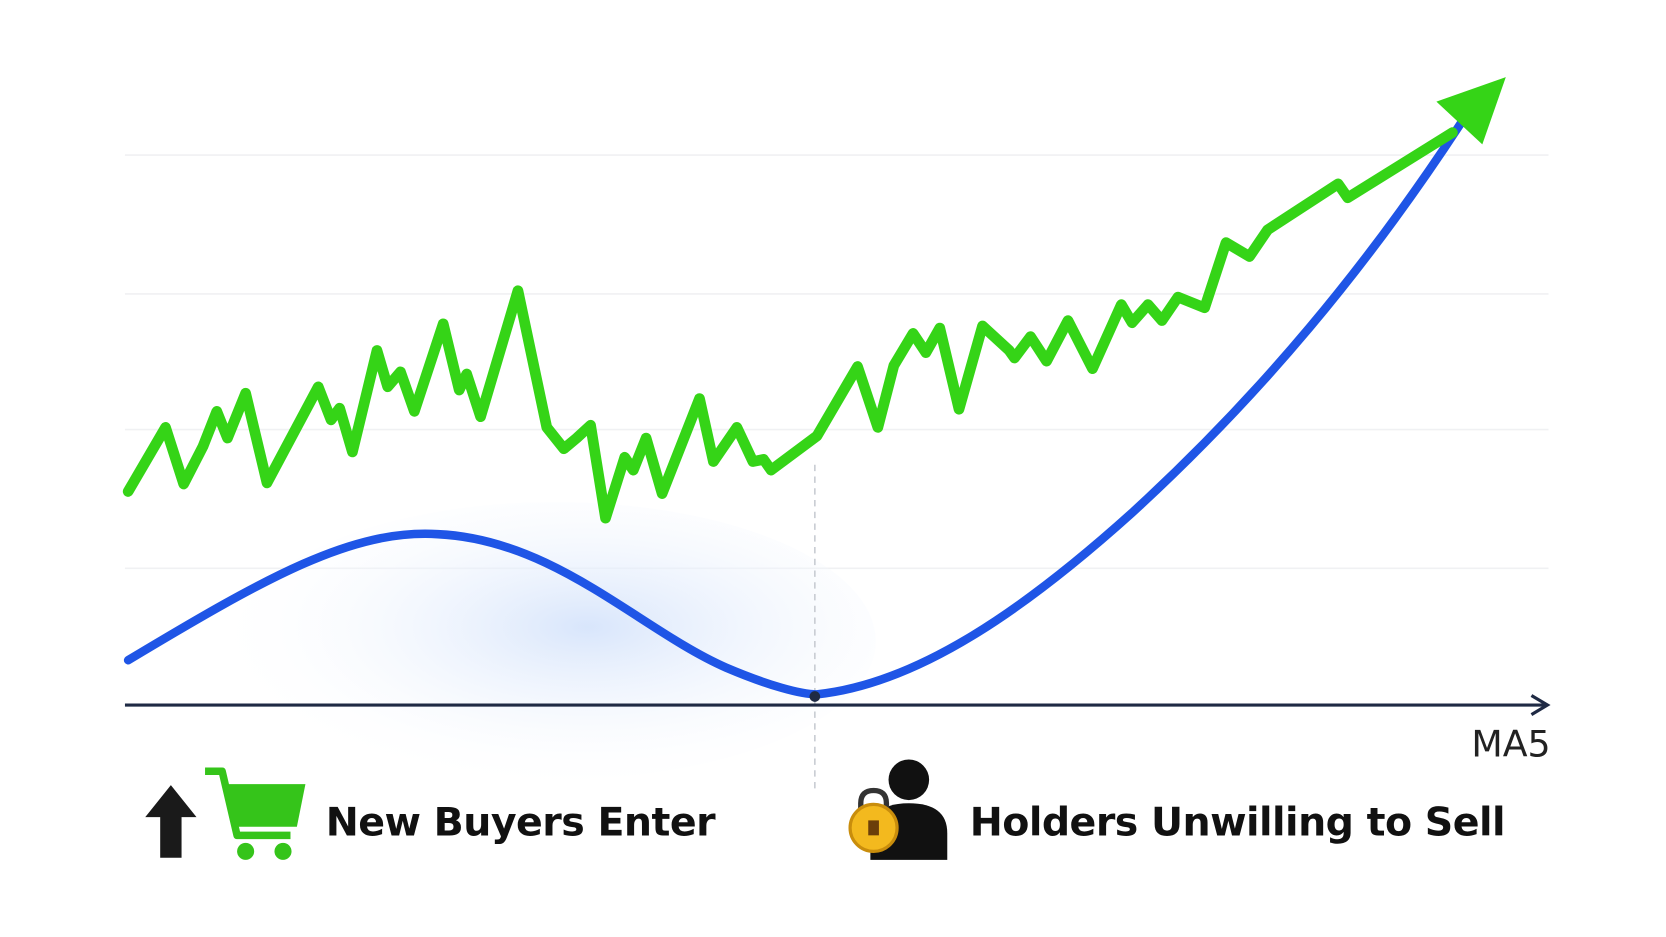  What do you see at coordinates (1237, 822) in the screenshot?
I see `holders-caption: Holders Unwilling to Sell` at bounding box center [1237, 822].